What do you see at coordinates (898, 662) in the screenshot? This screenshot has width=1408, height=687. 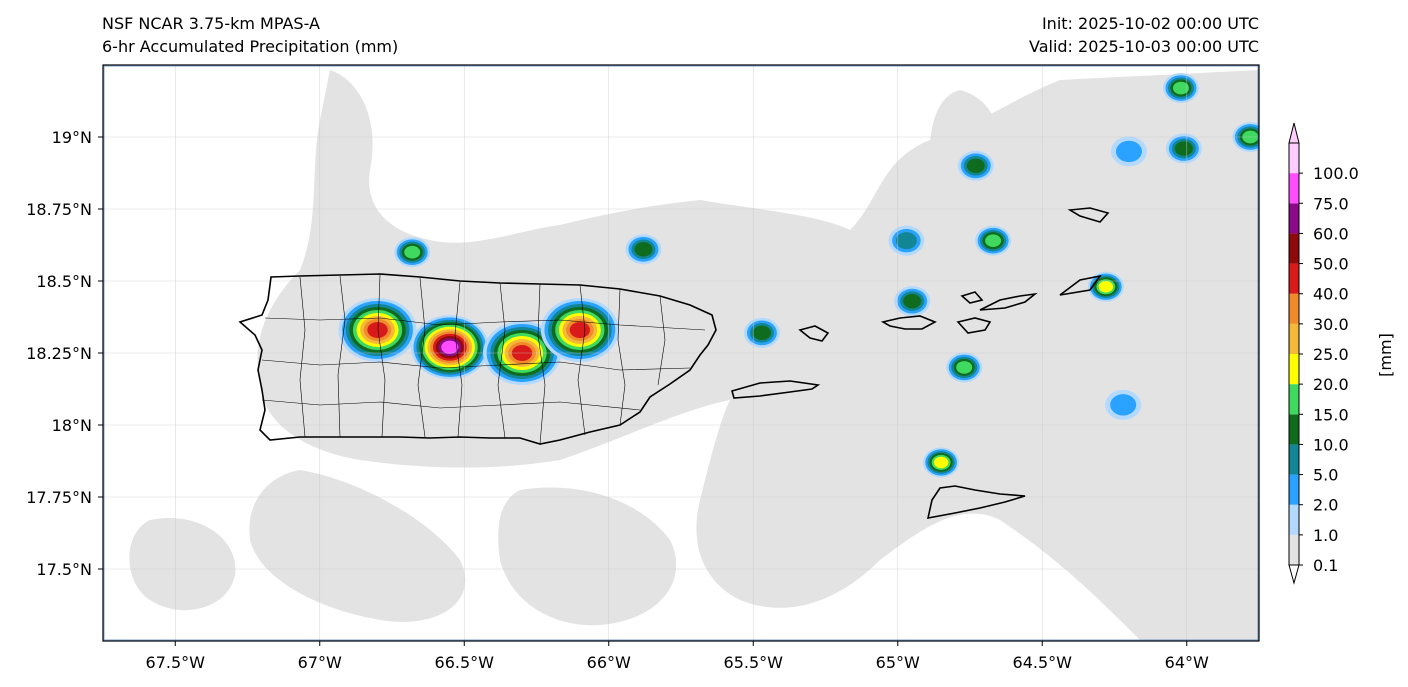 I see `lon-tick-label: 65°W` at bounding box center [898, 662].